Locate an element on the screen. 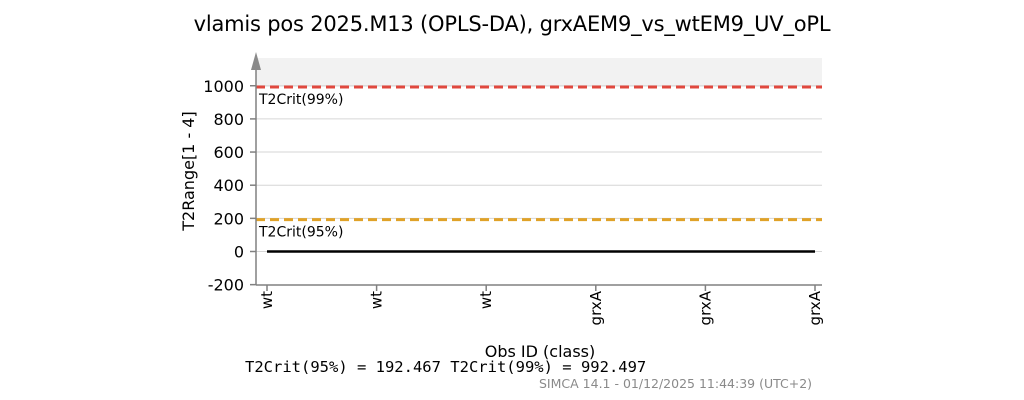  y-axis-arrow-icon is located at coordinates (256, 61).